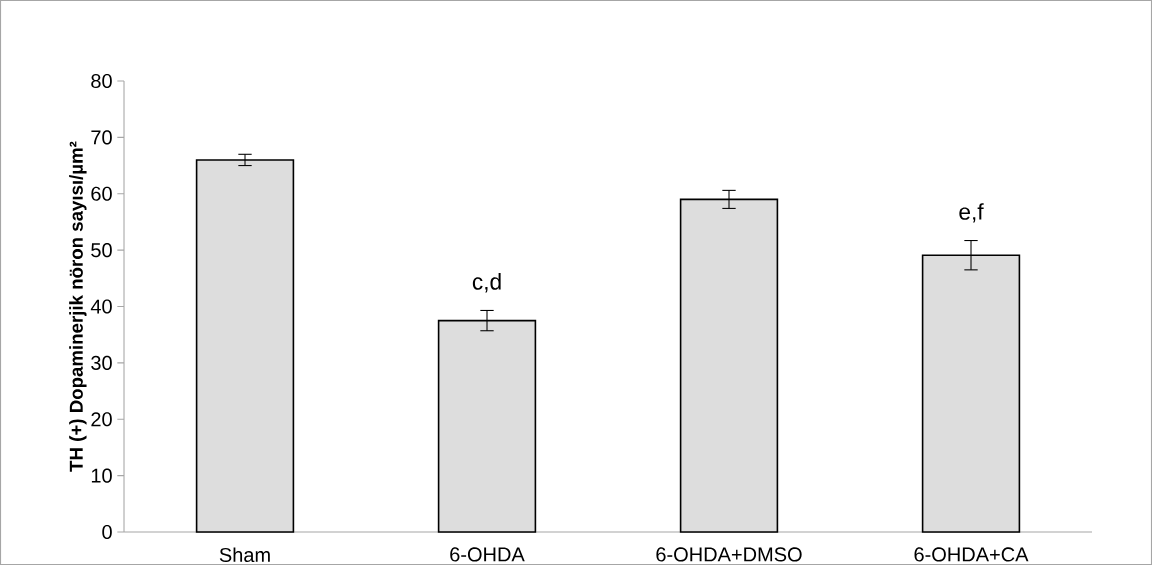 This screenshot has height=565, width=1152. I want to click on y-tick-label: 0, so click(107, 532).